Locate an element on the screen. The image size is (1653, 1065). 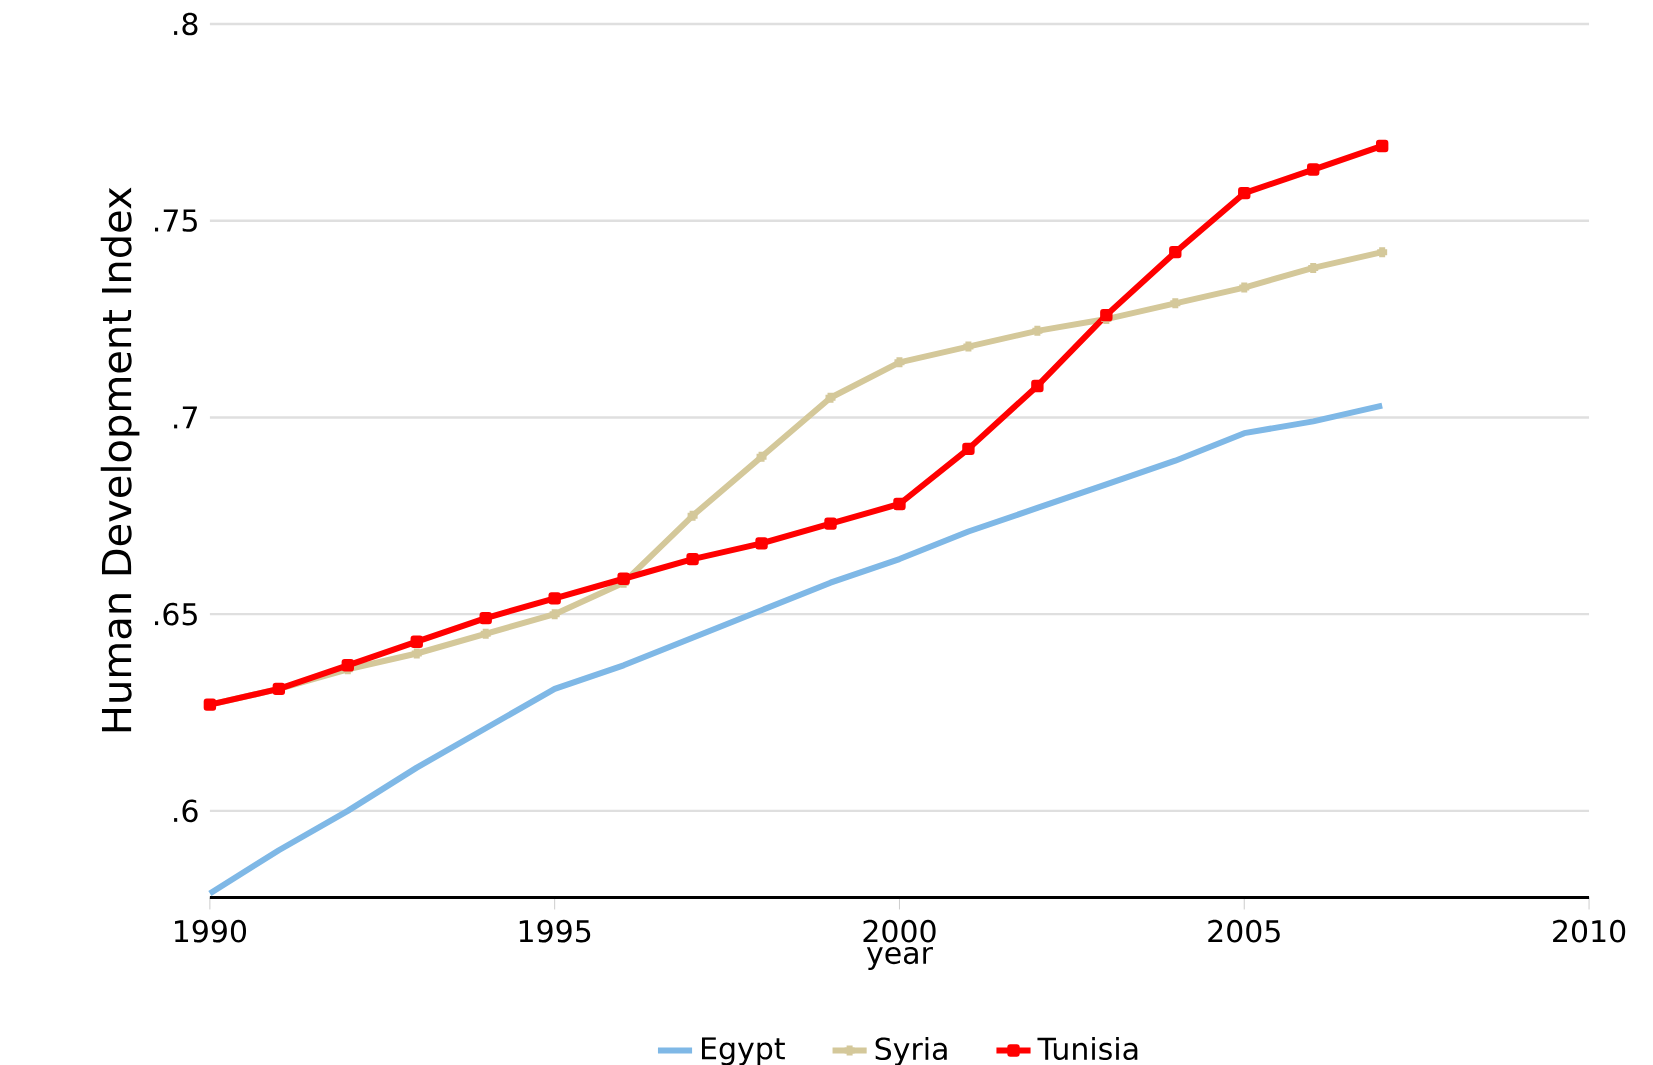
x-tick-label: 1995 is located at coordinates (555, 931).